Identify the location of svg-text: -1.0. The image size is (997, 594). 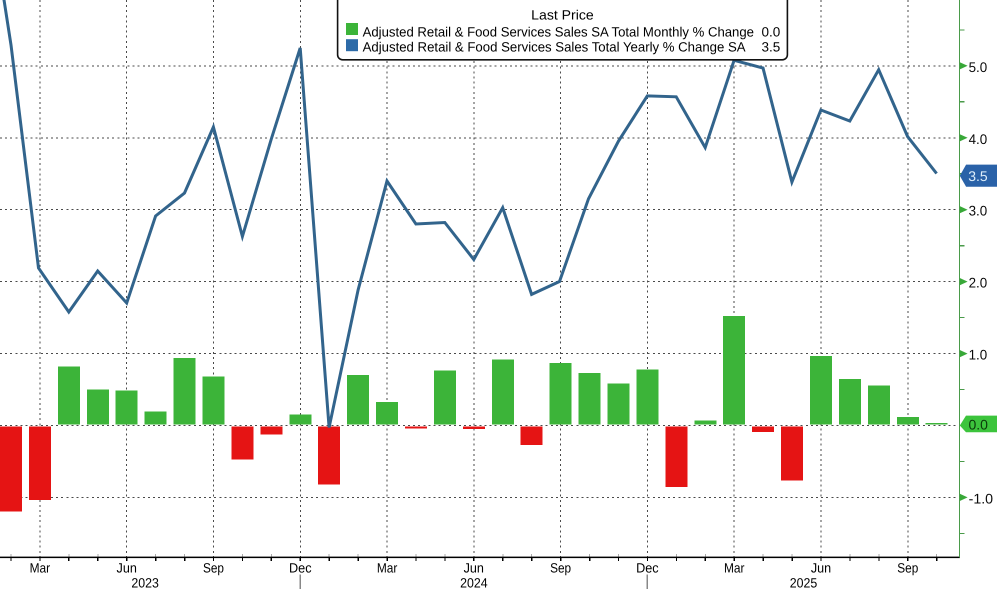
(981, 498).